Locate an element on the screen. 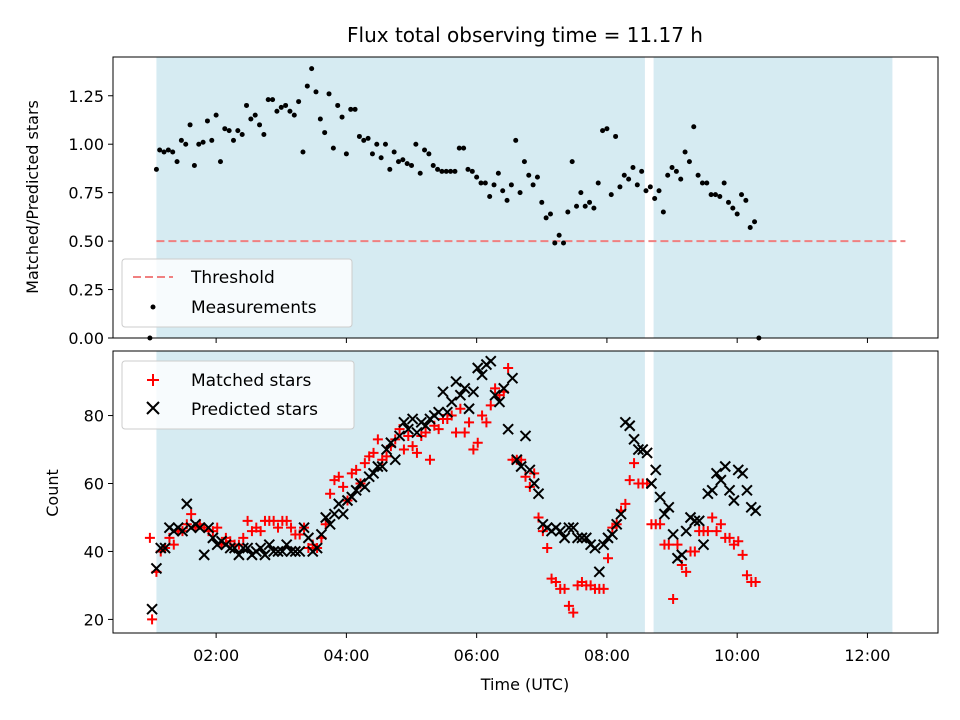 This screenshot has width=960, height=720. count-x-tick-label: 08:00 is located at coordinates (607, 655).